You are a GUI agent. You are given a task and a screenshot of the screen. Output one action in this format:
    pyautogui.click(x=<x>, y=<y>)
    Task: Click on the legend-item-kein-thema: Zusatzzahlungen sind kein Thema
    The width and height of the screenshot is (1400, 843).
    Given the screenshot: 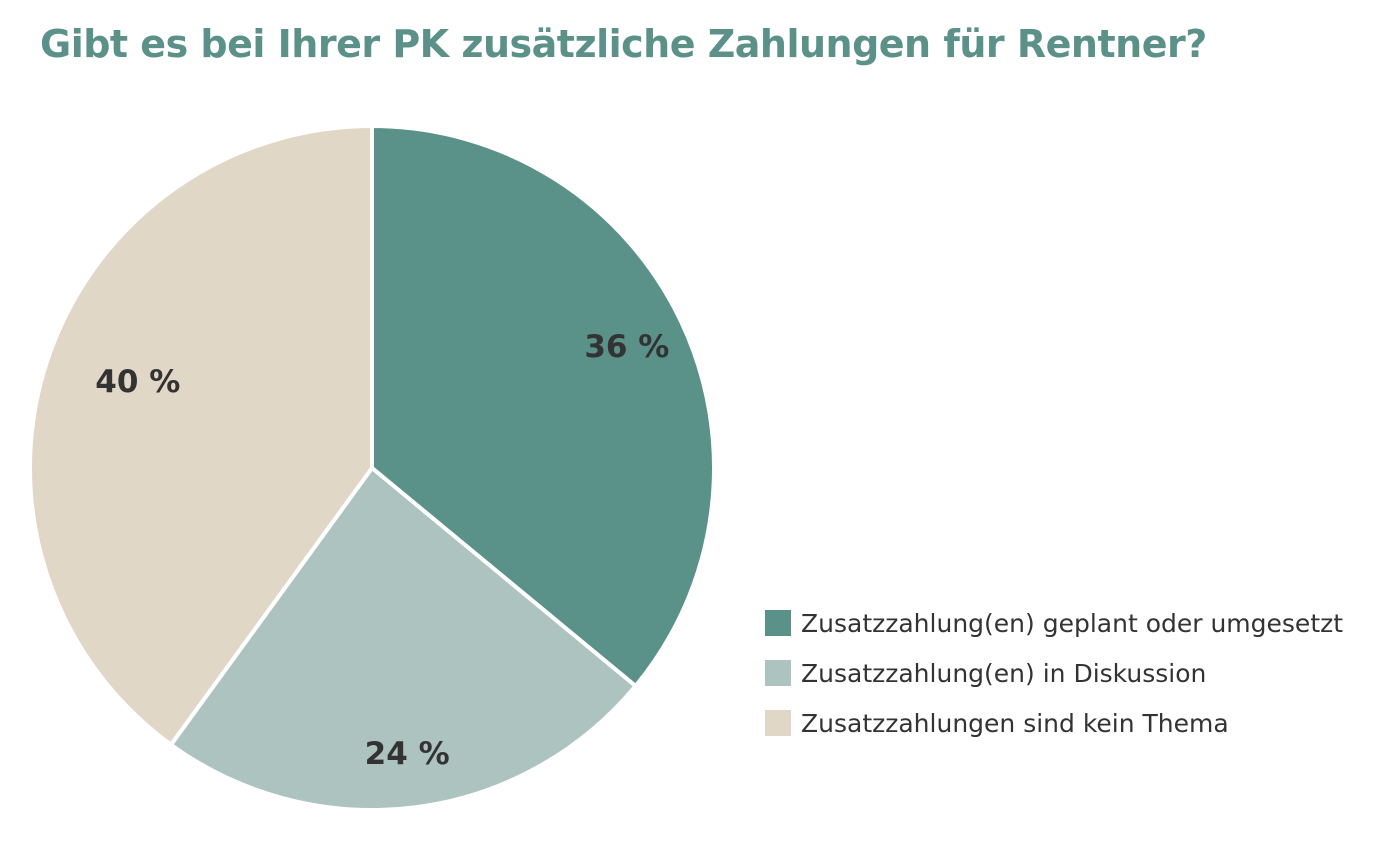 What is the action you would take?
    pyautogui.click(x=1054, y=723)
    